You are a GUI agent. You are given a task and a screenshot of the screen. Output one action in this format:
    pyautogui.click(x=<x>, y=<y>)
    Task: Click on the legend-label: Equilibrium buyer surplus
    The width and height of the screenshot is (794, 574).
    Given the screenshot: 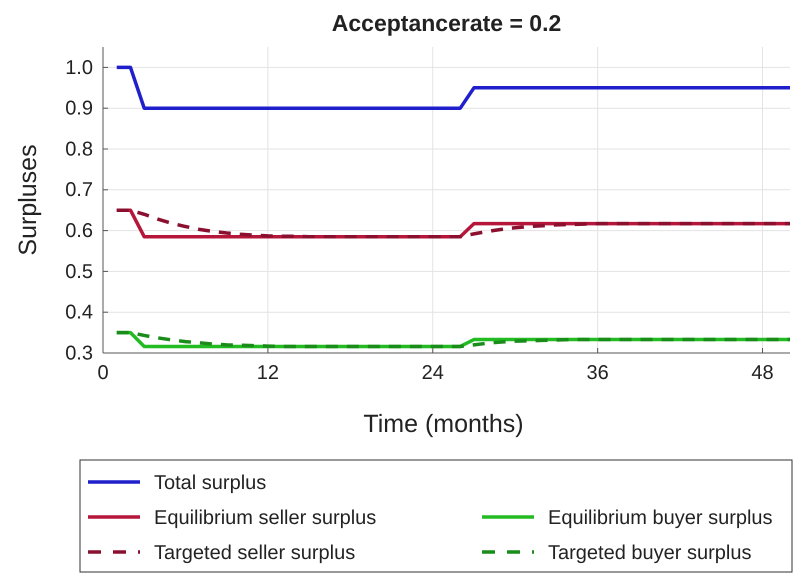 What is the action you would take?
    pyautogui.click(x=660, y=518)
    